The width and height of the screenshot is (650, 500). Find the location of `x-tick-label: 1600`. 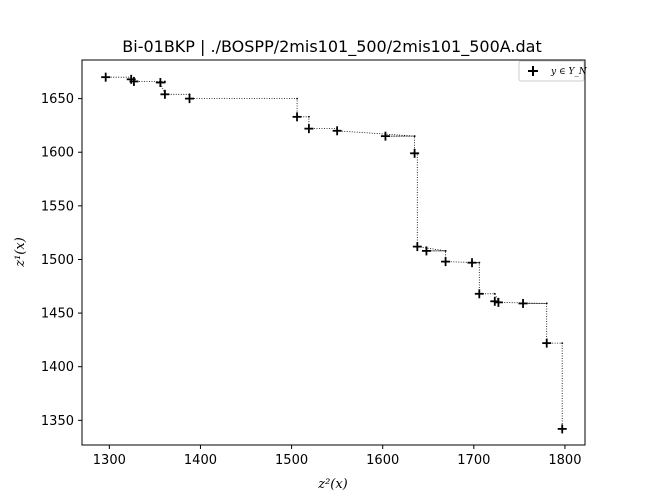

x-tick-label: 1600 is located at coordinates (382, 460).